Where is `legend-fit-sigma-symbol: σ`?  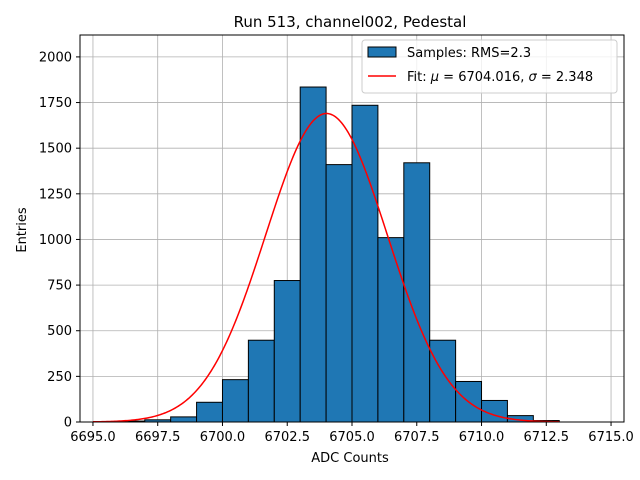 legend-fit-sigma-symbol: σ is located at coordinates (533, 77).